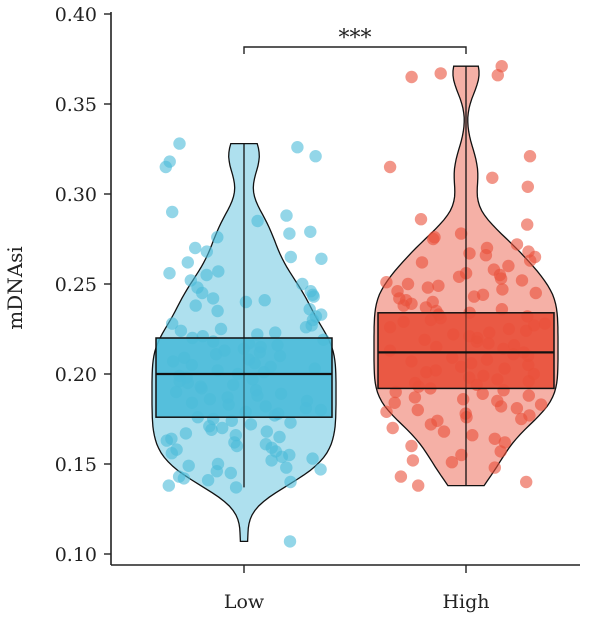 This screenshot has width=600, height=618. What do you see at coordinates (76, 15) in the screenshot?
I see `y-tick-label: 0.40` at bounding box center [76, 15].